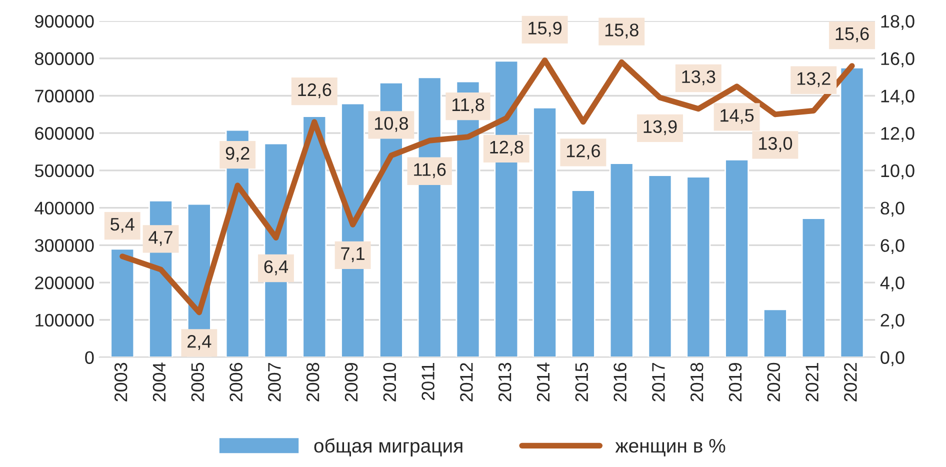 The image size is (946, 467). What do you see at coordinates (64, 208) in the screenshot?
I see `y-tick-label: 400000` at bounding box center [64, 208].